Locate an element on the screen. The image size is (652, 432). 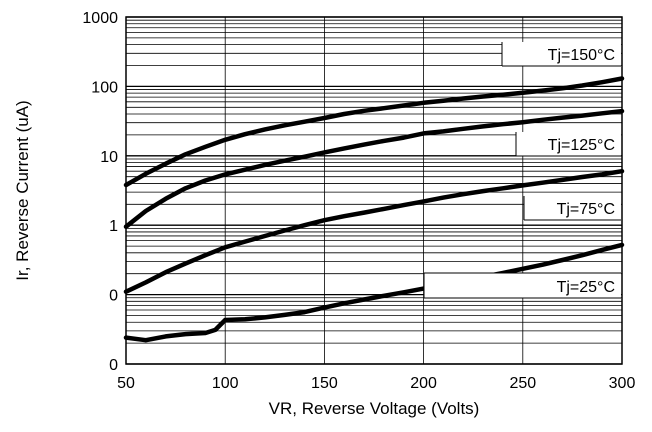
series-label: Tj=125°C is located at coordinates (581, 145).